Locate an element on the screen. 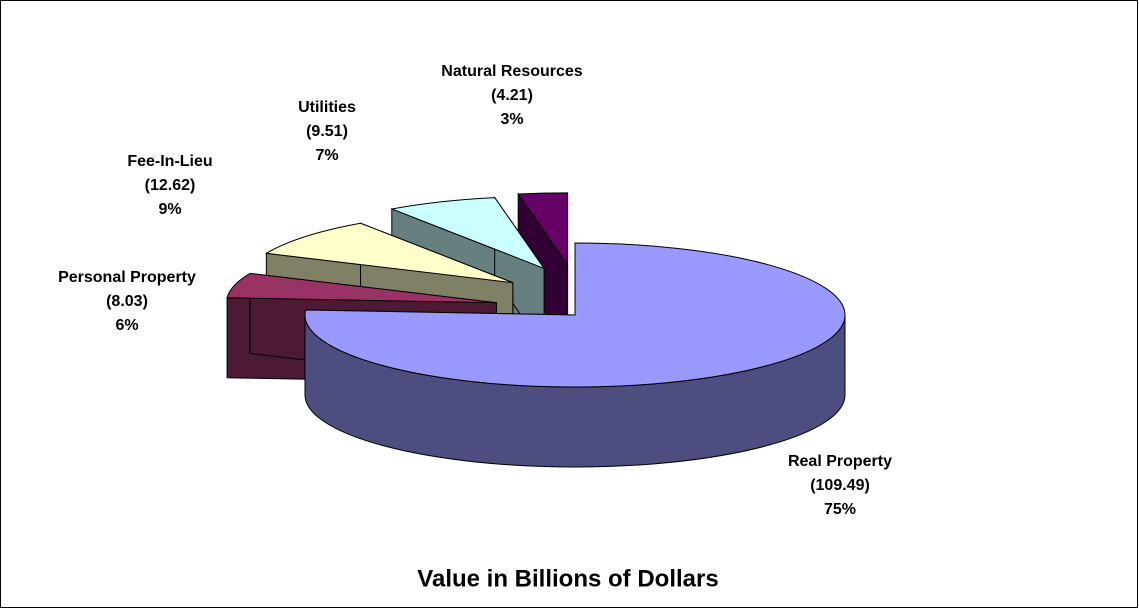  slice-label: Personal Property is located at coordinates (127, 277).